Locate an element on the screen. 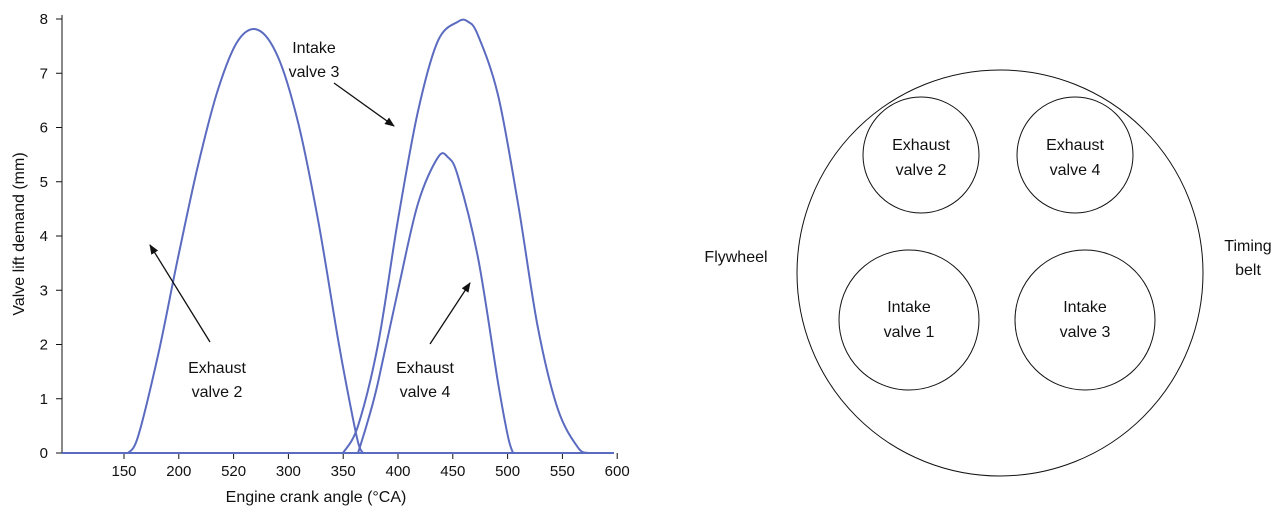 This screenshot has height=509, width=1282. x-tick-label: 500 is located at coordinates (507, 471).